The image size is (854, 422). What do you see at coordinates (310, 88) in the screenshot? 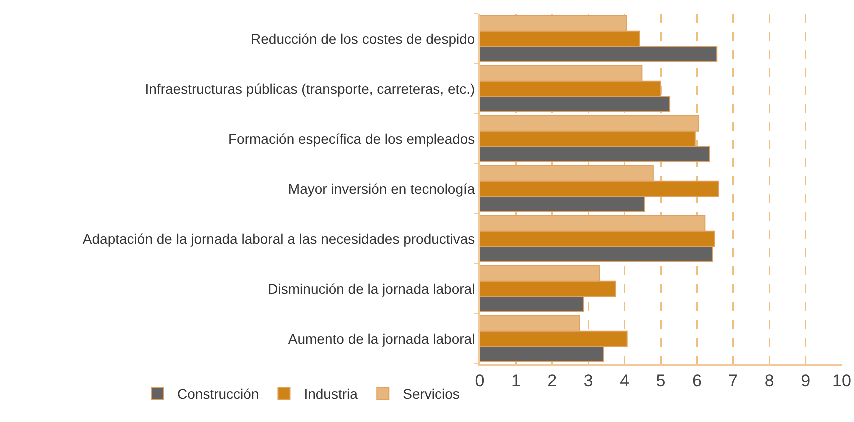
I see `y-tick-label: Infraestructuras públicas (transporte, carreteras, etc.)` at bounding box center [310, 88].